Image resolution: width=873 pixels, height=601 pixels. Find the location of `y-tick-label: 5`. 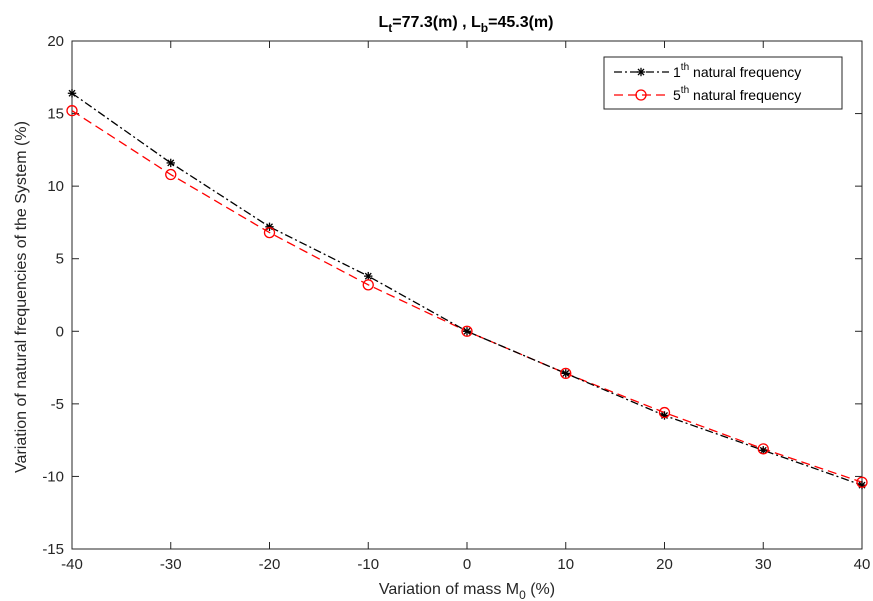

y-tick-label: 5 is located at coordinates (60, 259).